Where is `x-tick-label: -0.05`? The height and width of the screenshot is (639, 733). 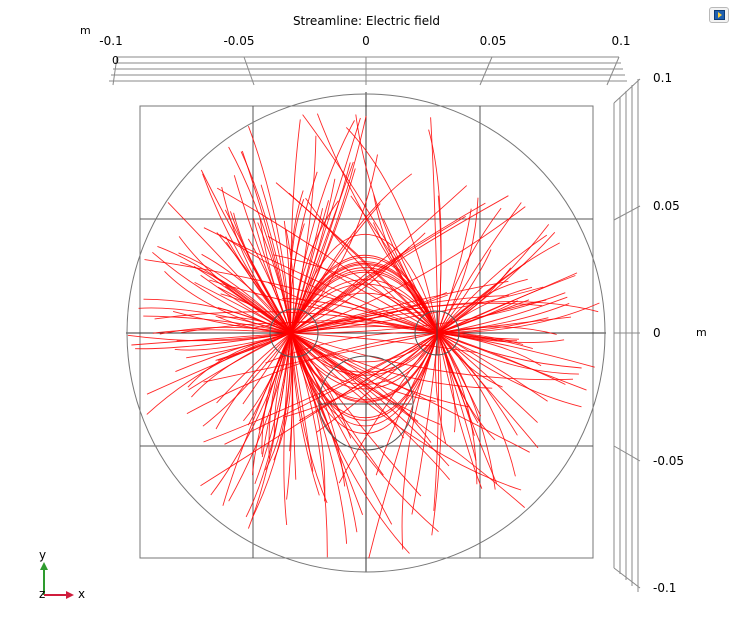
x-tick-label: -0.05 is located at coordinates (239, 41).